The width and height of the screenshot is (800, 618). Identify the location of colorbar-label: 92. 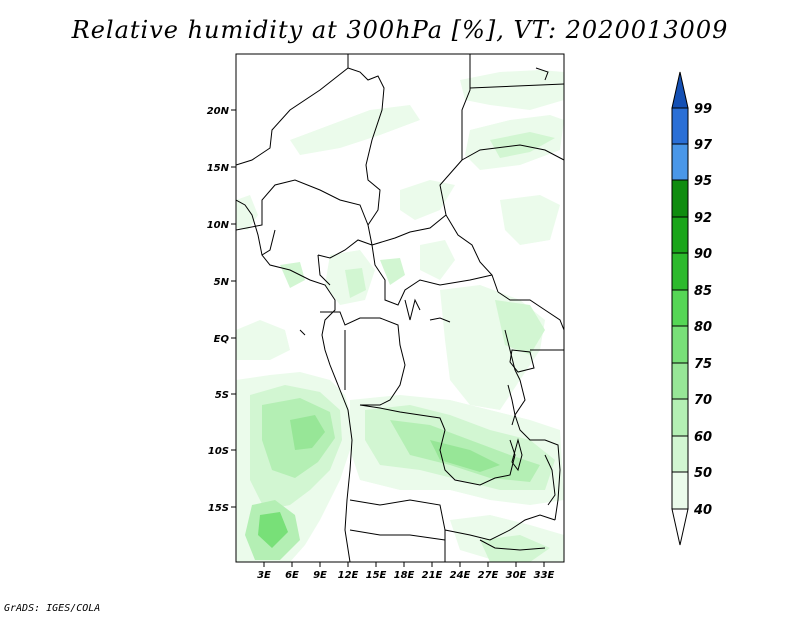
(703, 218).